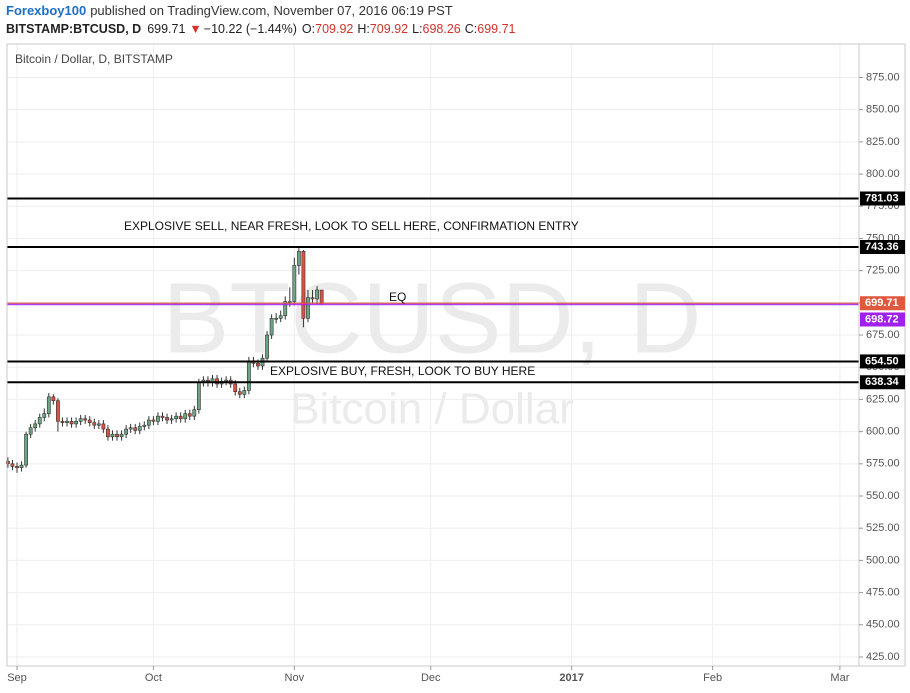  What do you see at coordinates (417, 29) in the screenshot?
I see `l-label: L:` at bounding box center [417, 29].